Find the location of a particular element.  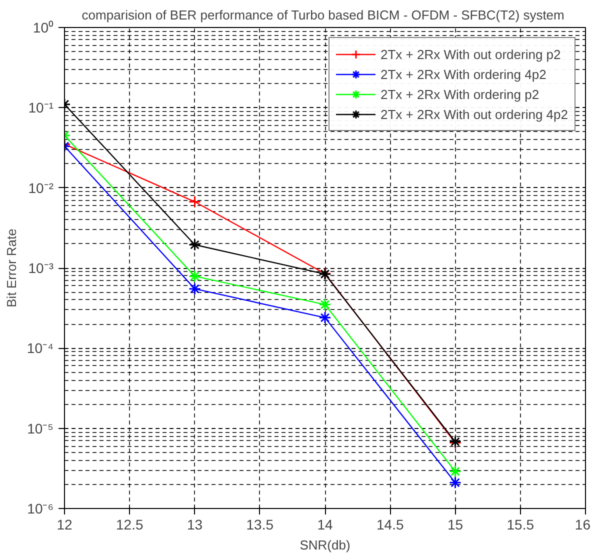

y-tick-label: 10⁻⁵ is located at coordinates (40, 428).